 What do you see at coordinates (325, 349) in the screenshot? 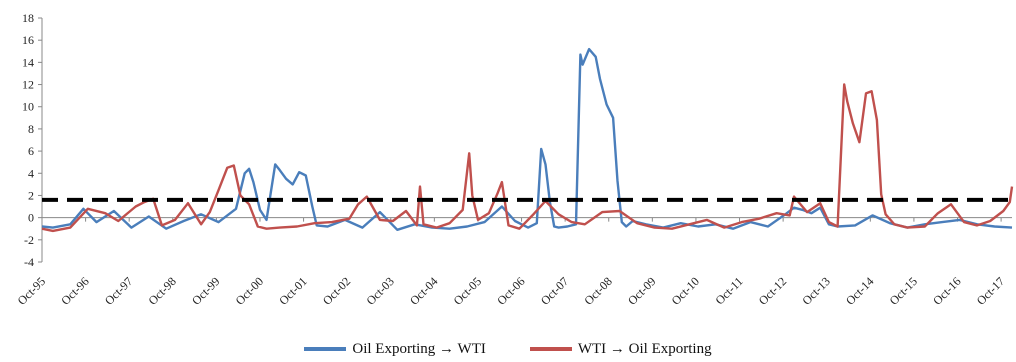
I see `legend-swatch-blue` at bounding box center [325, 349].